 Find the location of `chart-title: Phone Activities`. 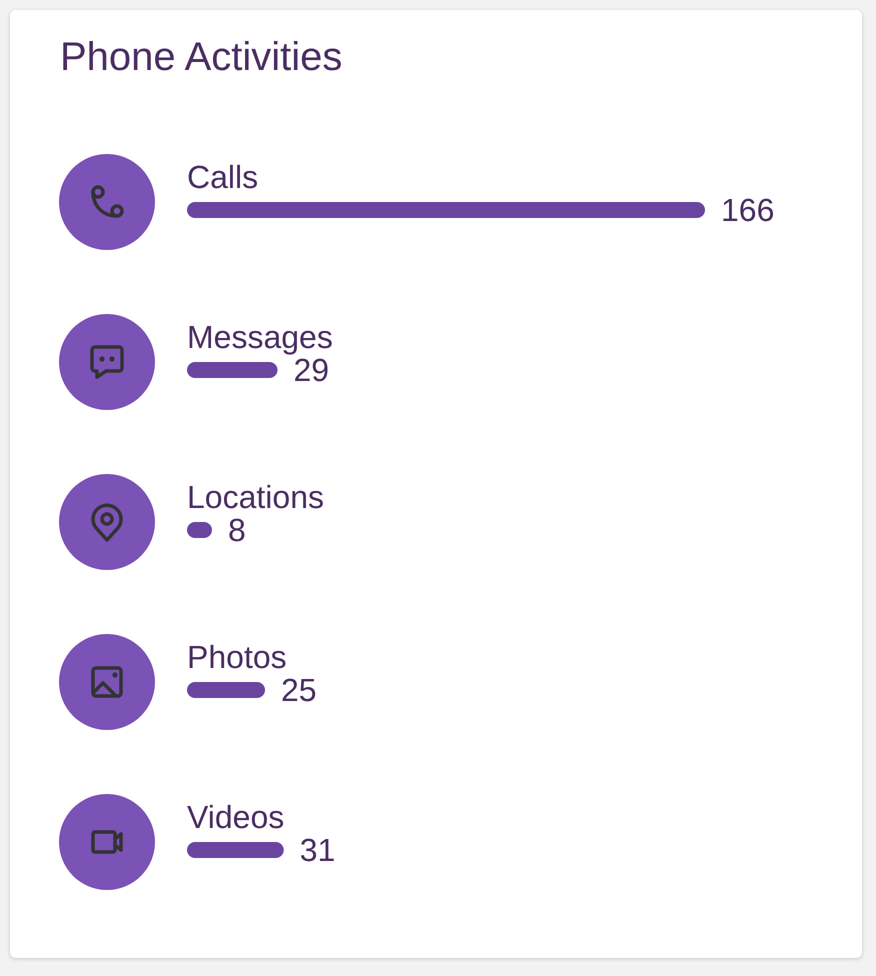

chart-title: Phone Activities is located at coordinates (201, 57).